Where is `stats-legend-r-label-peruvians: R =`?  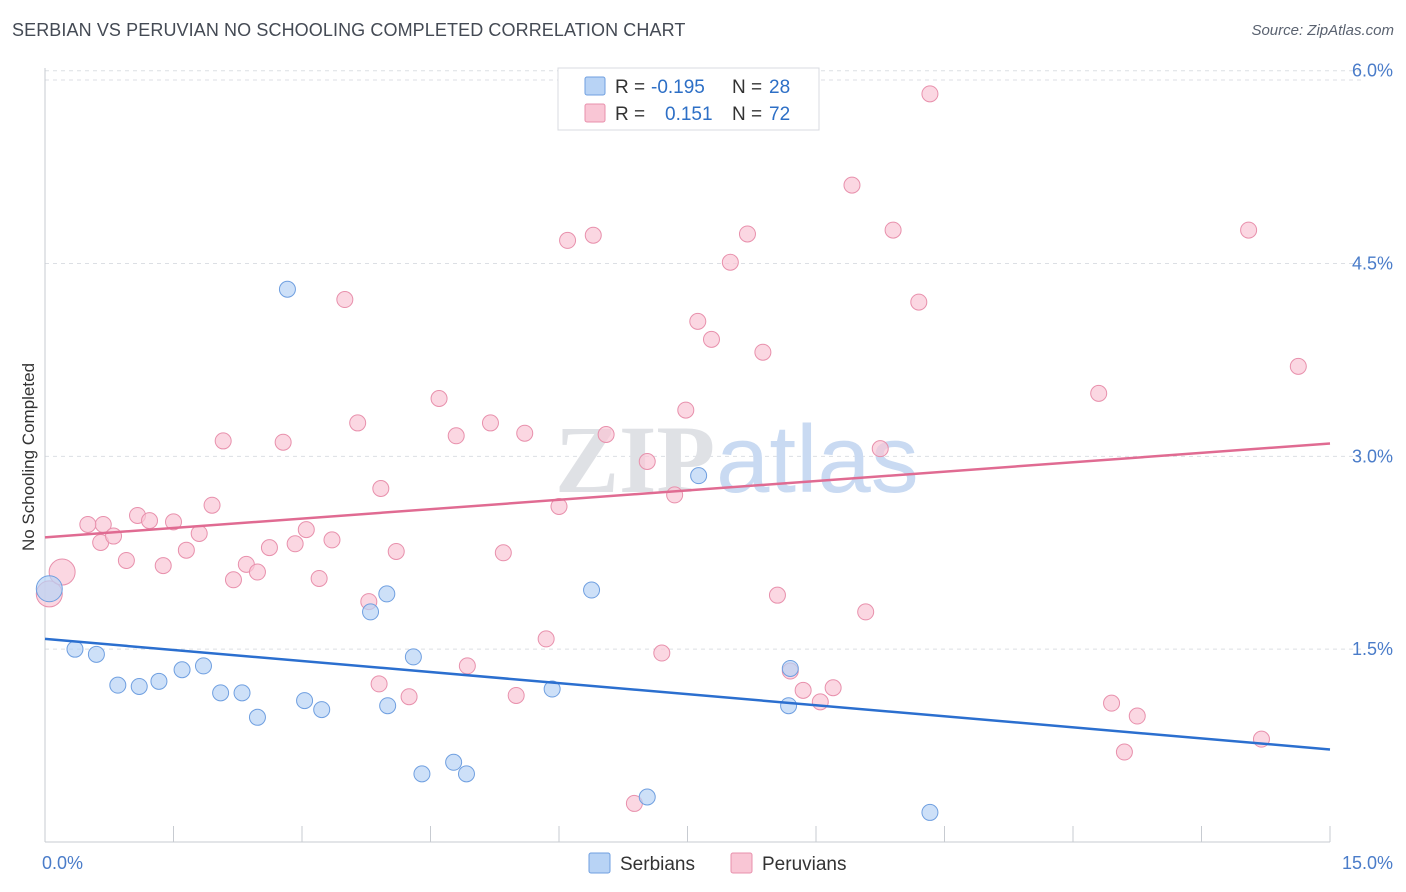 stats-legend-r-label-peruvians: R = is located at coordinates (630, 114).